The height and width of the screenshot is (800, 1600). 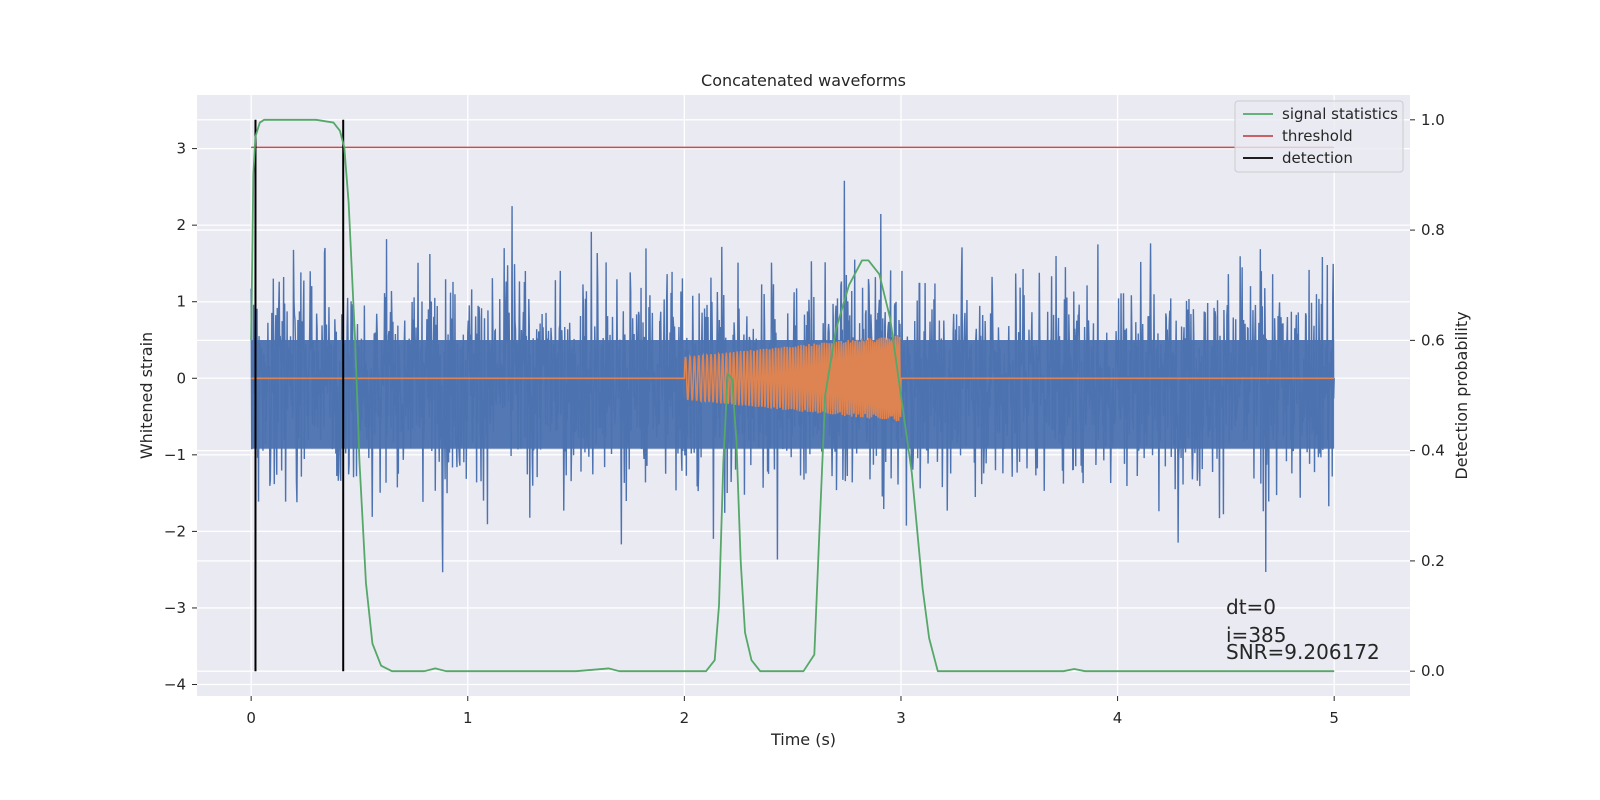 What do you see at coordinates (1433, 230) in the screenshot?
I see `y-right-tick-label: 0.8` at bounding box center [1433, 230].